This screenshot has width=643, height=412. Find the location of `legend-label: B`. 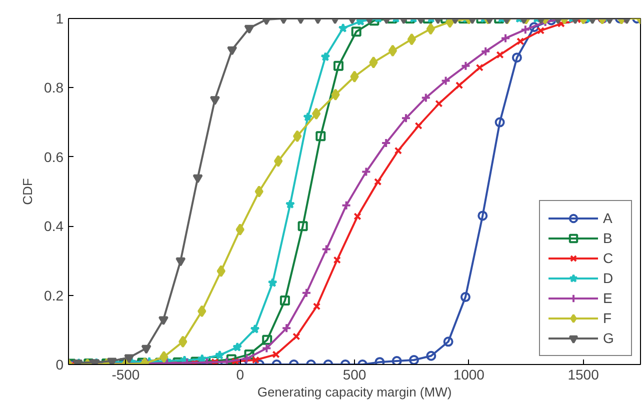

legend-label: B is located at coordinates (608, 238).